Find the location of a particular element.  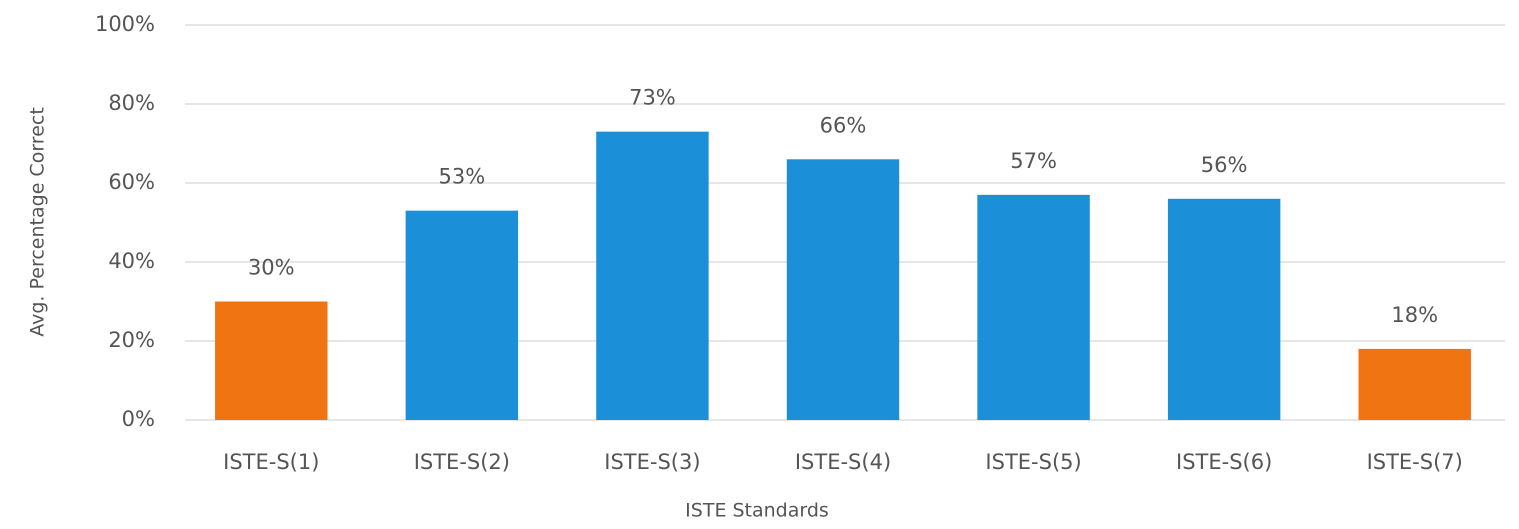

value-label: 18% is located at coordinates (1414, 315).